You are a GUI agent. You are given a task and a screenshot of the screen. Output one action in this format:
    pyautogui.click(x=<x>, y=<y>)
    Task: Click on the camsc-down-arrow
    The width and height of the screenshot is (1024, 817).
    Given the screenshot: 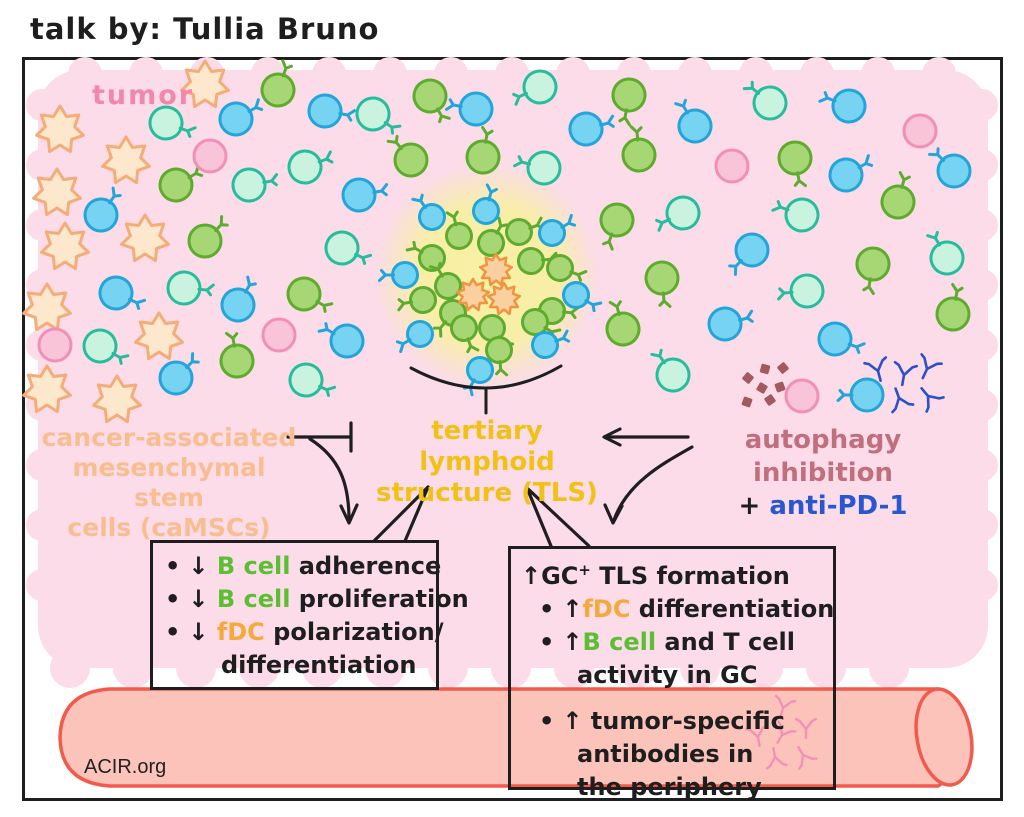 What is the action you would take?
    pyautogui.click(x=329, y=479)
    